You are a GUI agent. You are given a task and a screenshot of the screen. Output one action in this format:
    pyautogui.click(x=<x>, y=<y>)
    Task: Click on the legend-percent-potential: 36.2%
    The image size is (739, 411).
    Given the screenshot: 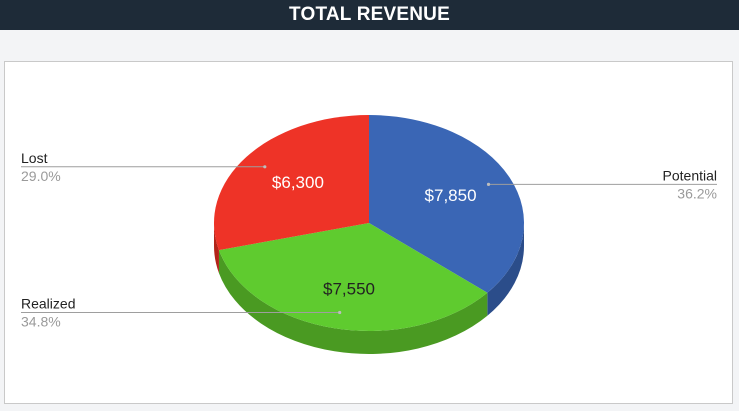 What is the action you would take?
    pyautogui.click(x=697, y=193)
    